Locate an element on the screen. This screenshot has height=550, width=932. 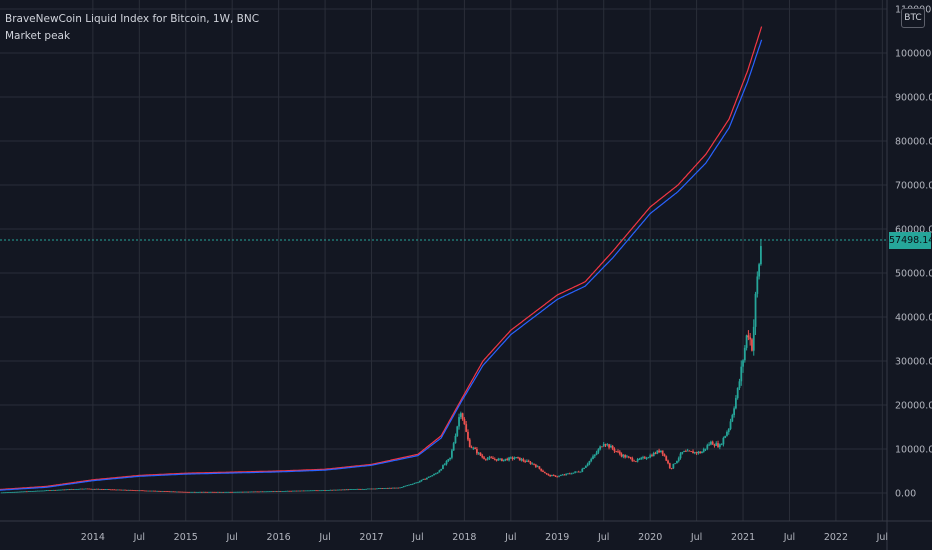
indicator-title: Market peak is located at coordinates (38, 36).